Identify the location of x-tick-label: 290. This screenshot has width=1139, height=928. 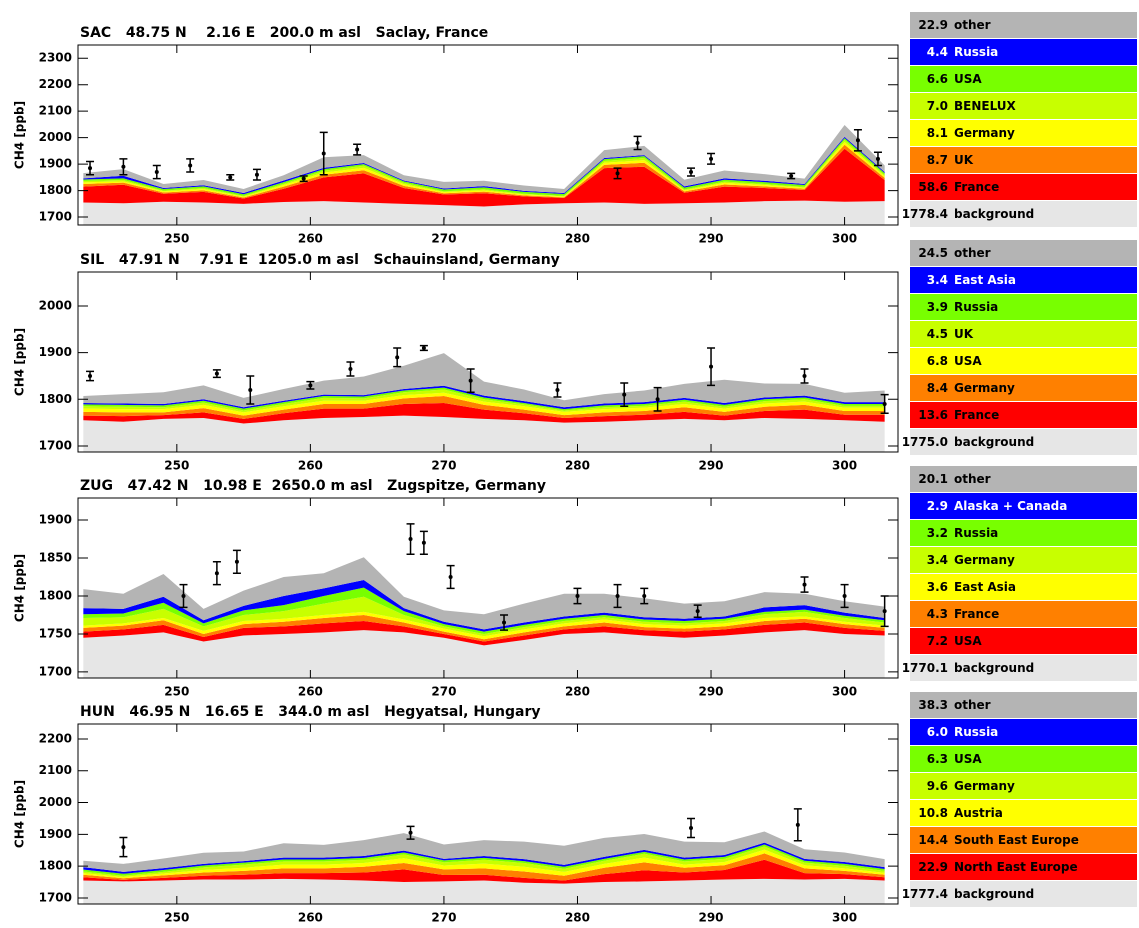
(710, 466).